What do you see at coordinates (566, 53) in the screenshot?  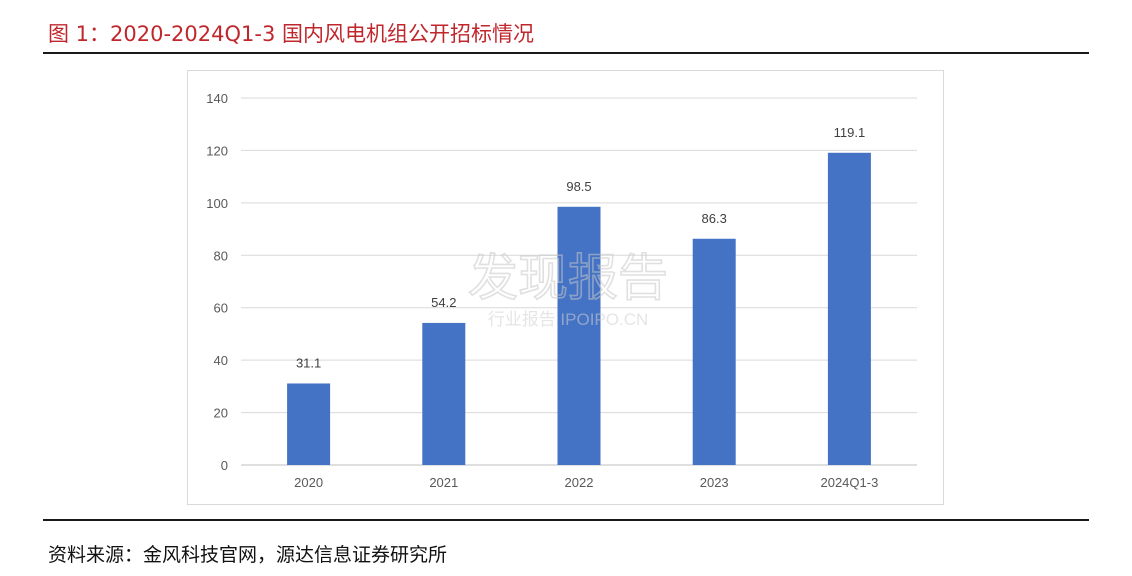 I see `top-rule` at bounding box center [566, 53].